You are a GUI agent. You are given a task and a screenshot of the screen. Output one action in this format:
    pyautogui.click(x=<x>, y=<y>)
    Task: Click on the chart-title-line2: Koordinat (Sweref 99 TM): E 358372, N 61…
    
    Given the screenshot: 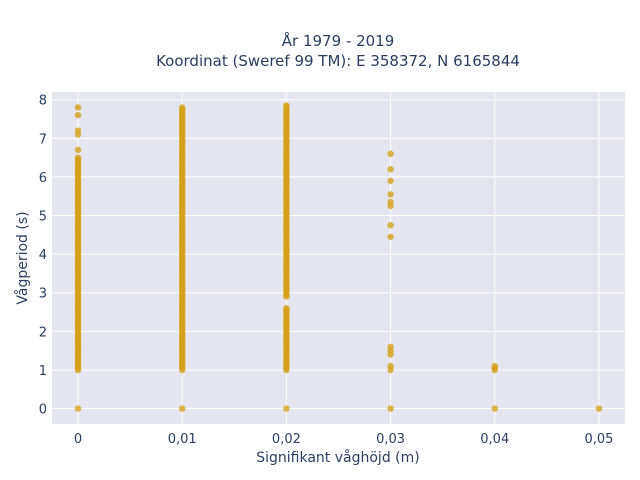 What is the action you would take?
    pyautogui.click(x=338, y=61)
    